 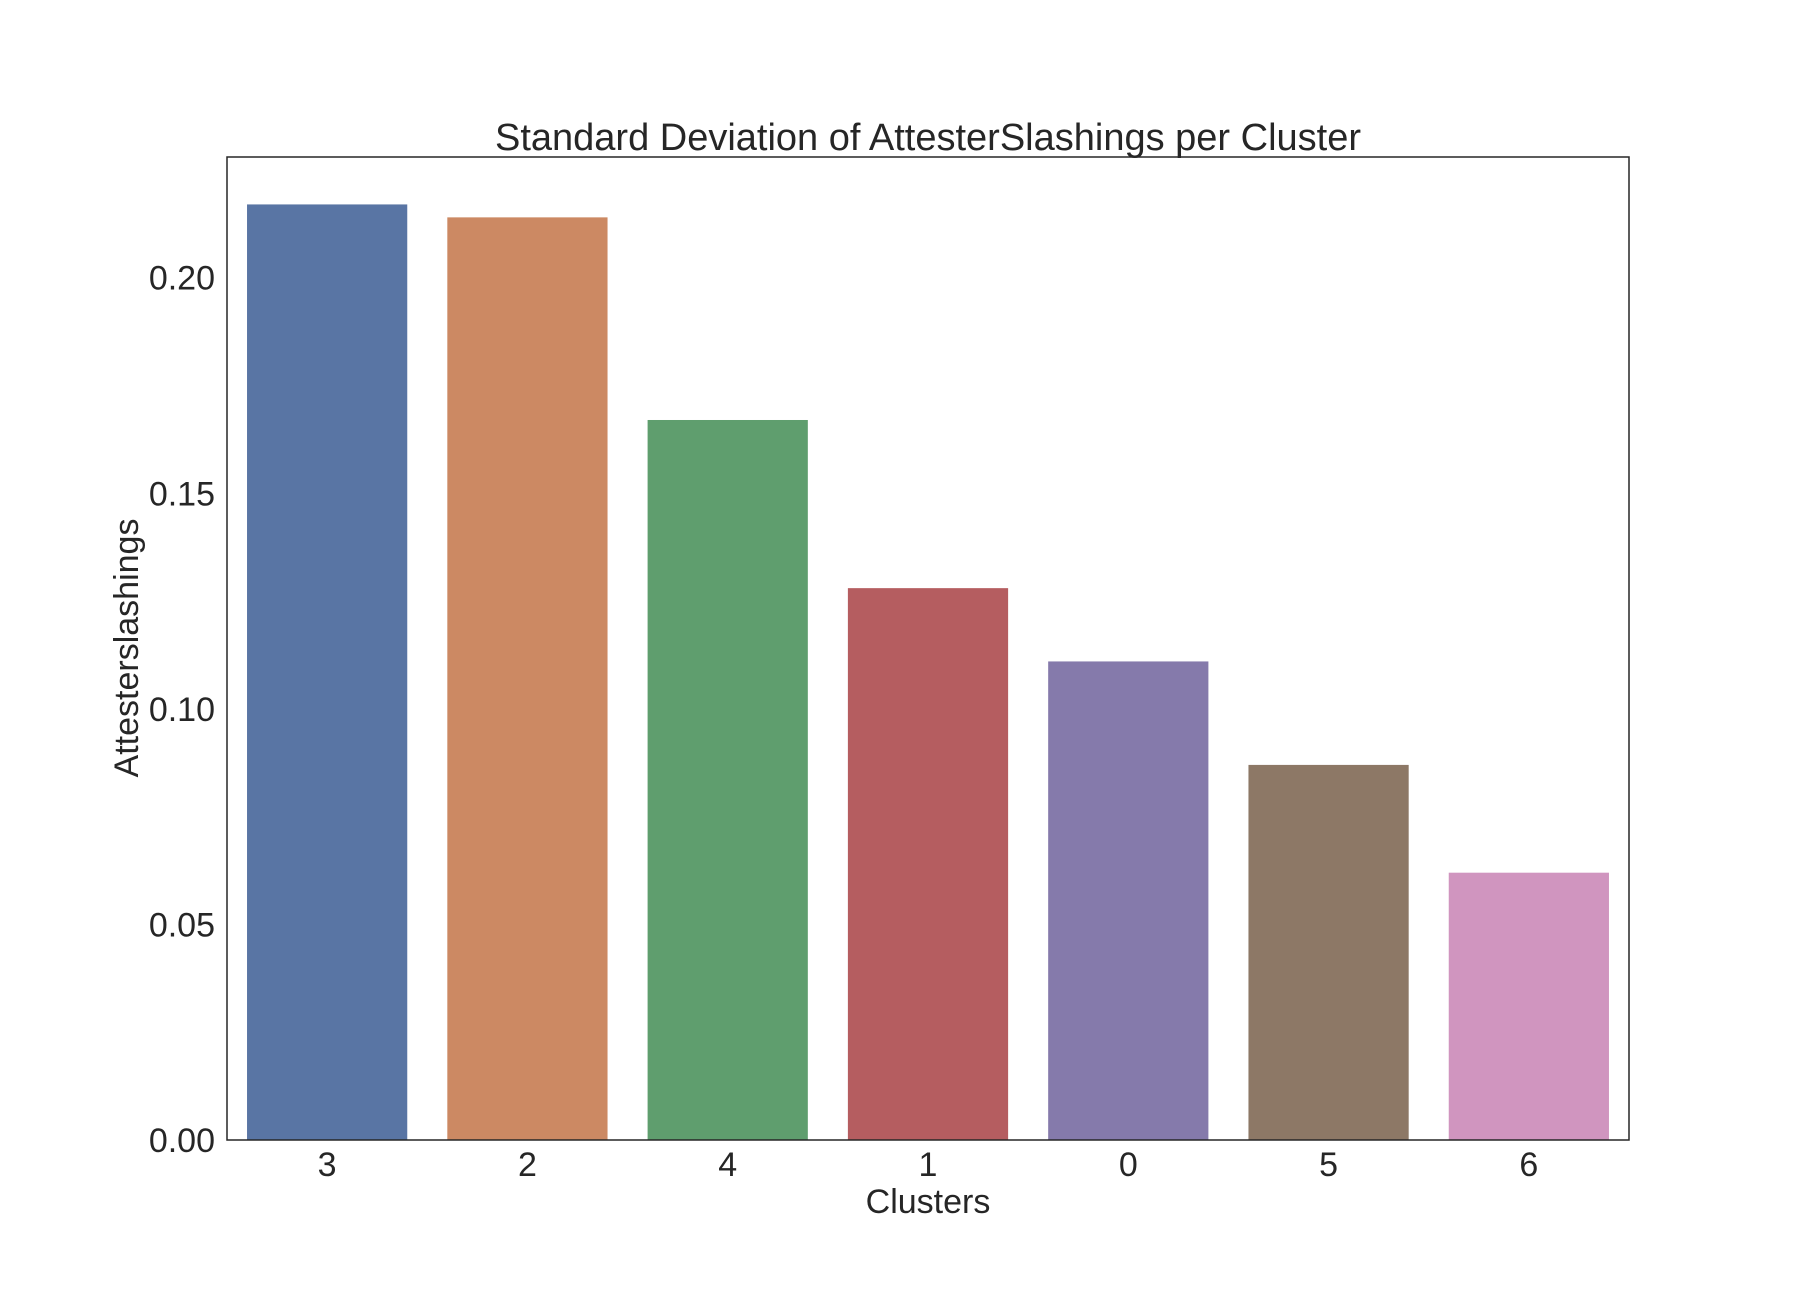 I want to click on x-tick-label: 4, so click(x=727, y=1165).